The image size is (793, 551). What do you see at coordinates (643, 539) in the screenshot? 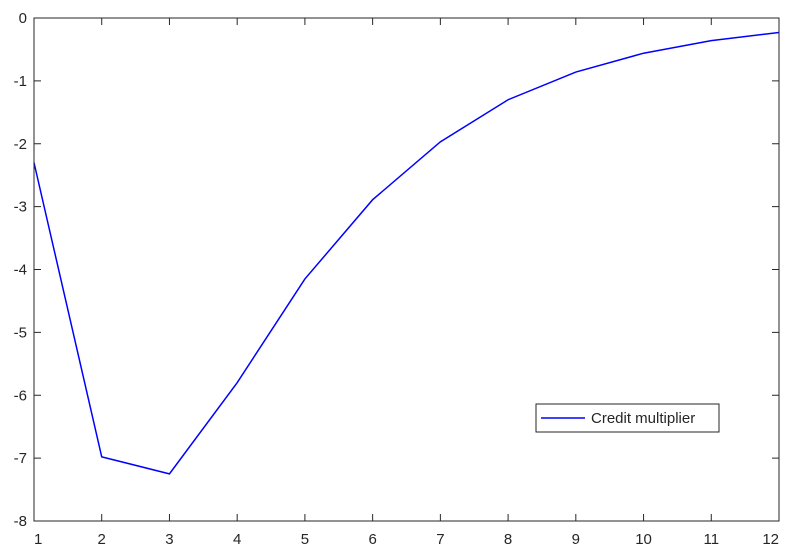
I see `x-tick-label: 10` at bounding box center [643, 539].